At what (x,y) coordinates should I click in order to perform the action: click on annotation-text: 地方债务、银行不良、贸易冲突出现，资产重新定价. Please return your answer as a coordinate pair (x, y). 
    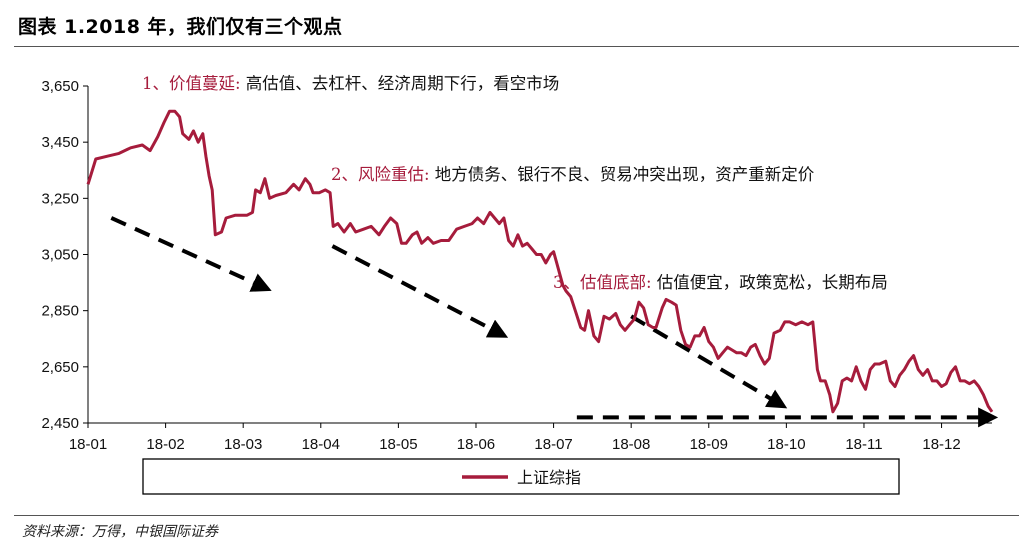
    Looking at the image, I should click on (622, 174).